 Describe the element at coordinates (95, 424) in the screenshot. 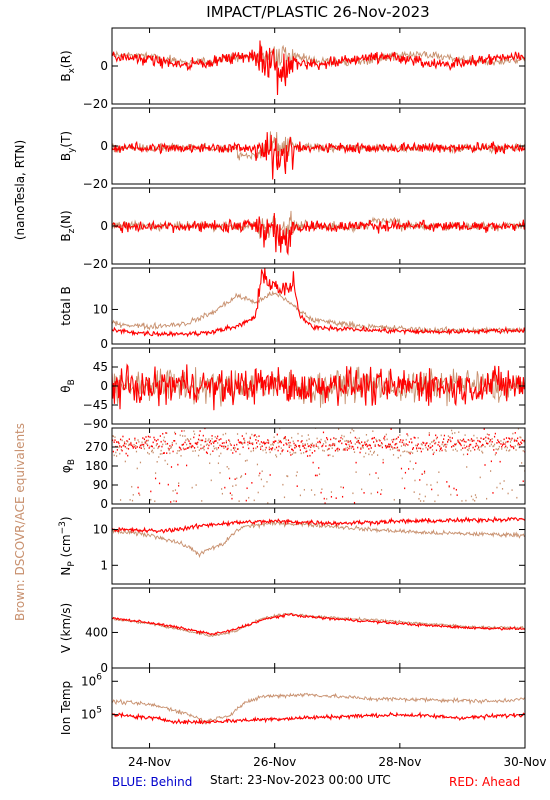

I see `y-tick-label: −90` at that location.